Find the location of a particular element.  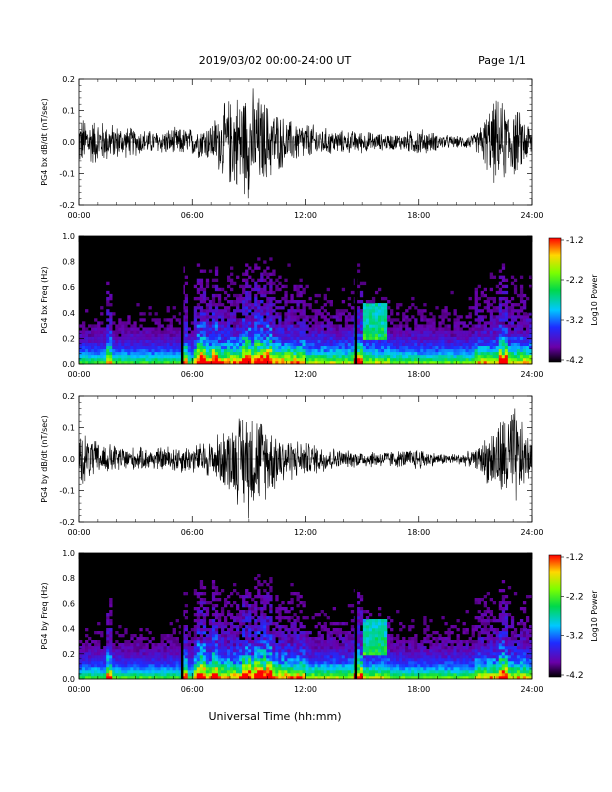

y-axis-label: PG4 by dB/dt (nT/sec) is located at coordinates (44, 458).